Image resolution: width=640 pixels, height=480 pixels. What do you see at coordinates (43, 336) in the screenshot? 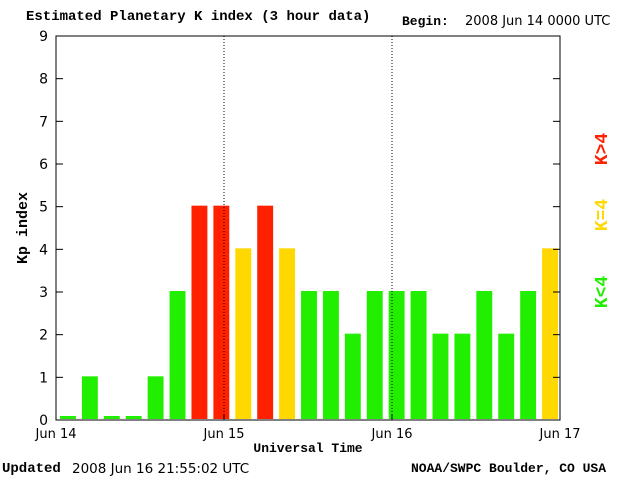
I see `y-tick-label: 2` at bounding box center [43, 336].